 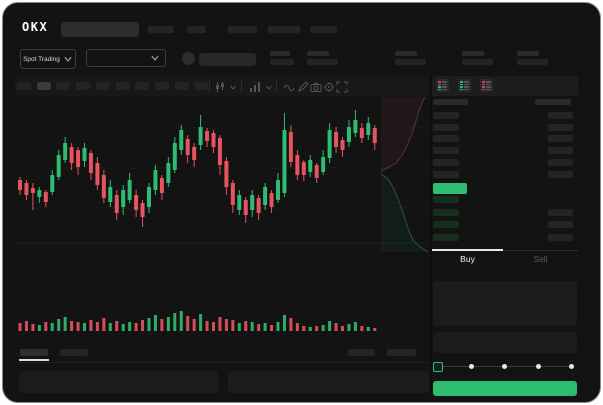 I want to click on market-type-label: Spot Trading, so click(x=41, y=59).